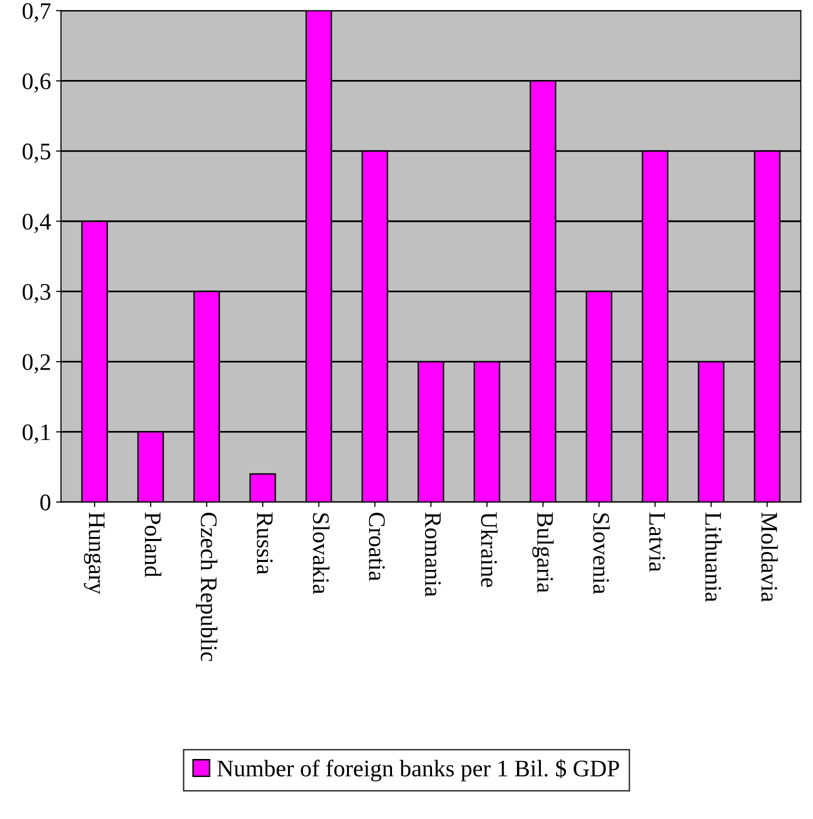 This screenshot has height=819, width=813. I want to click on y-tick-label: 0,5, so click(36, 153).